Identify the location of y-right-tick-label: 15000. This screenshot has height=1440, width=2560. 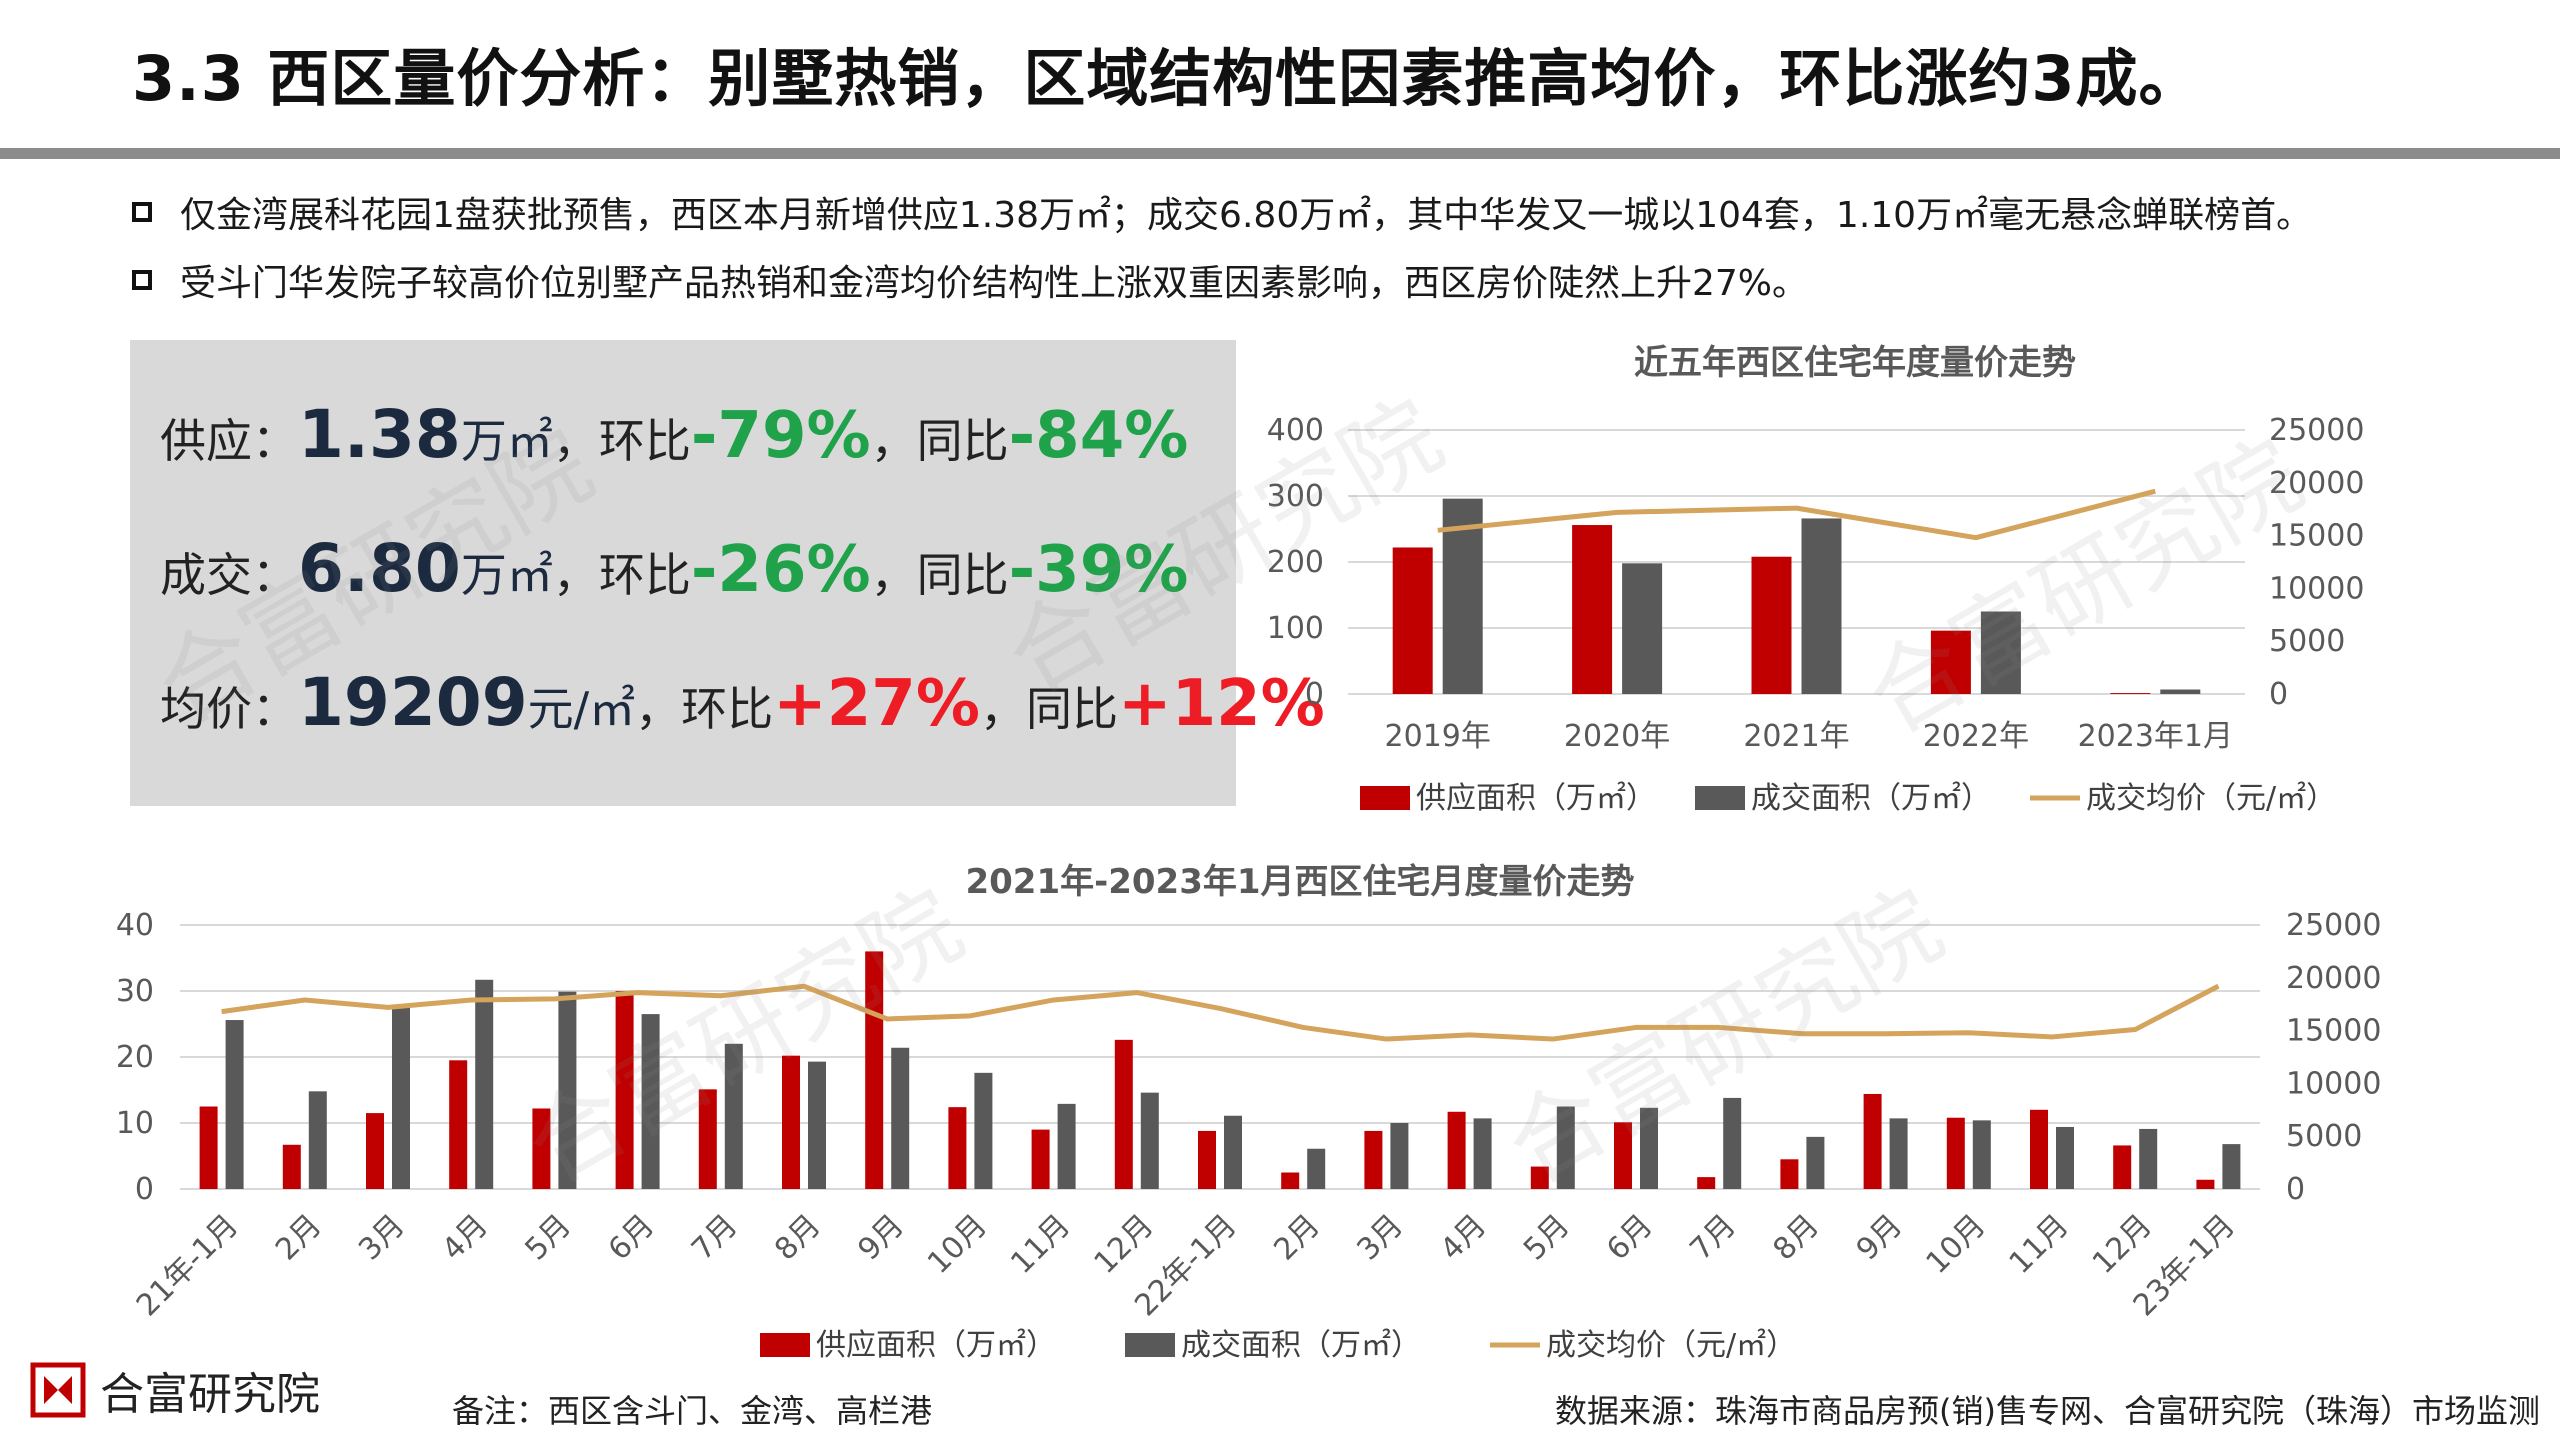
(2316, 536).